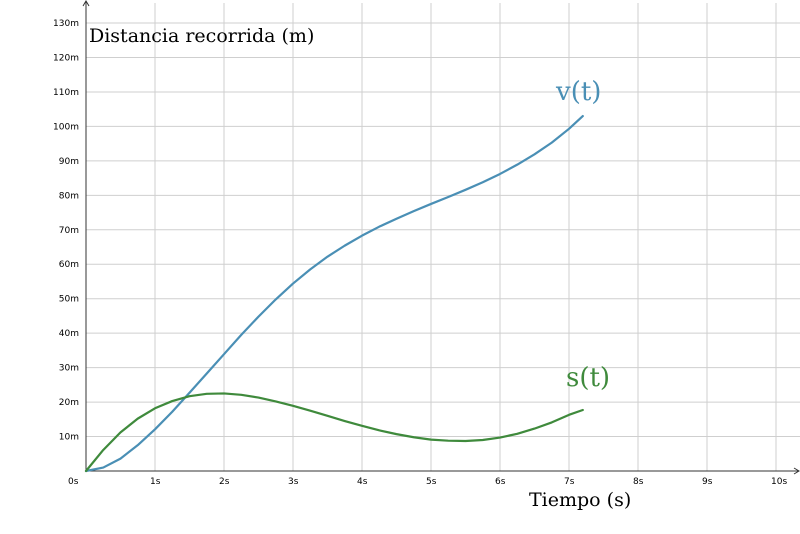 The height and width of the screenshot is (534, 800). I want to click on x-tick-label: 10s, so click(779, 482).